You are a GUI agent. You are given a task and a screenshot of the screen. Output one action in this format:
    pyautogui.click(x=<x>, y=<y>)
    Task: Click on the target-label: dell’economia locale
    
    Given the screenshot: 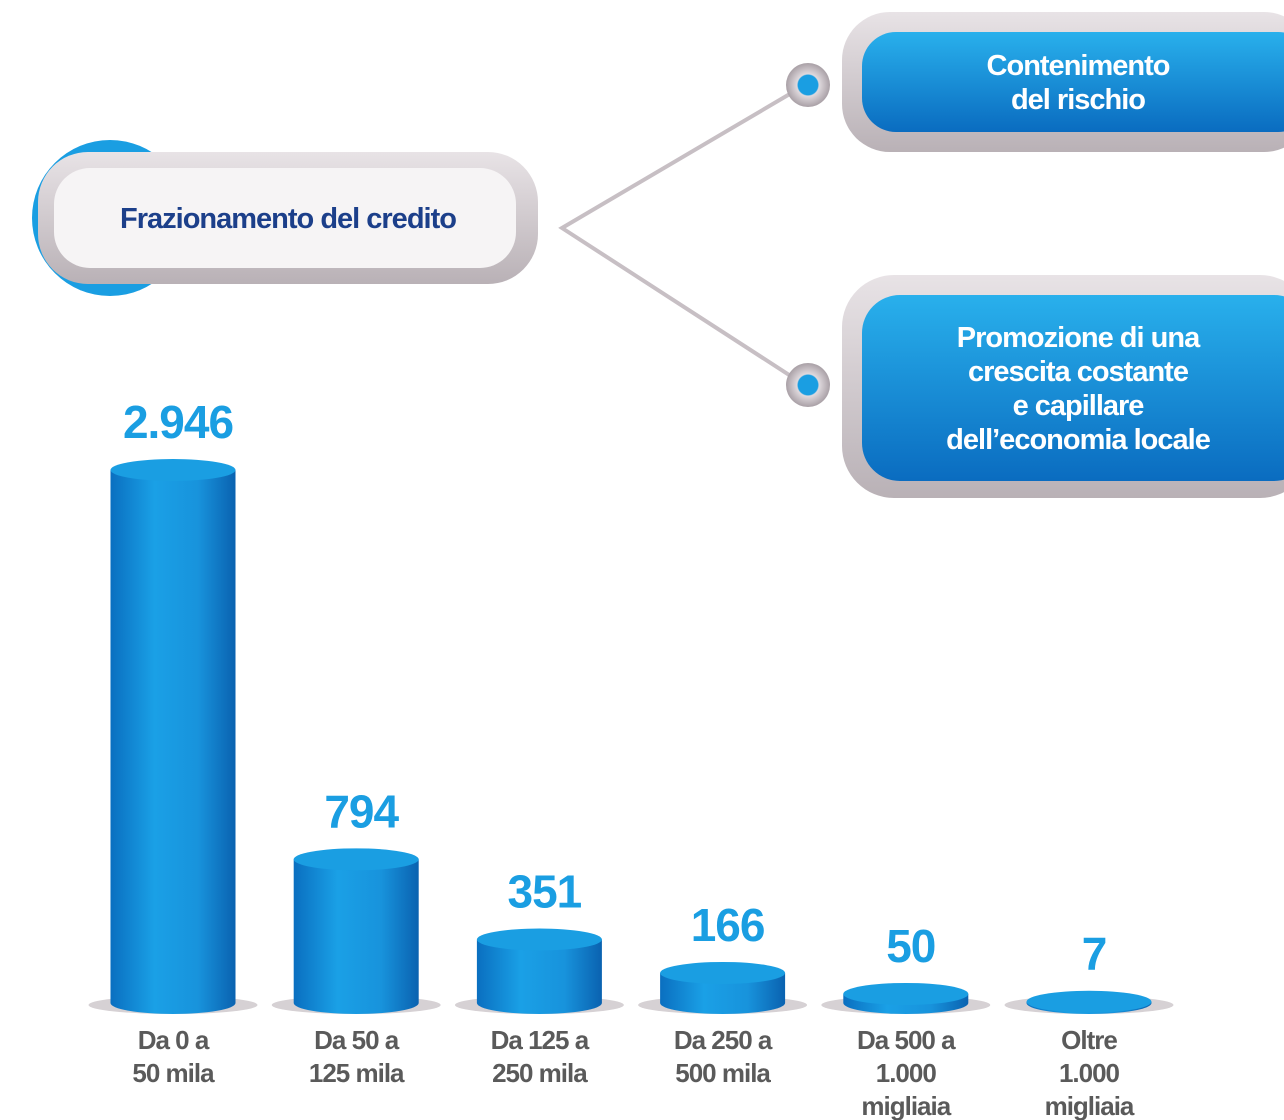 What is the action you would take?
    pyautogui.click(x=1078, y=440)
    